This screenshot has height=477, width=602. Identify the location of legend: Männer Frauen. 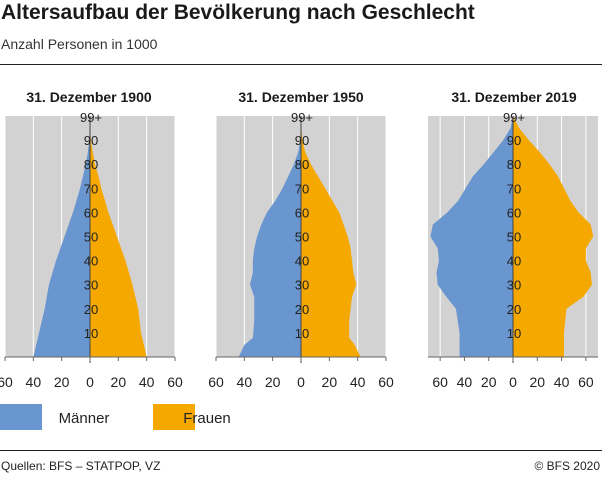
(115, 417).